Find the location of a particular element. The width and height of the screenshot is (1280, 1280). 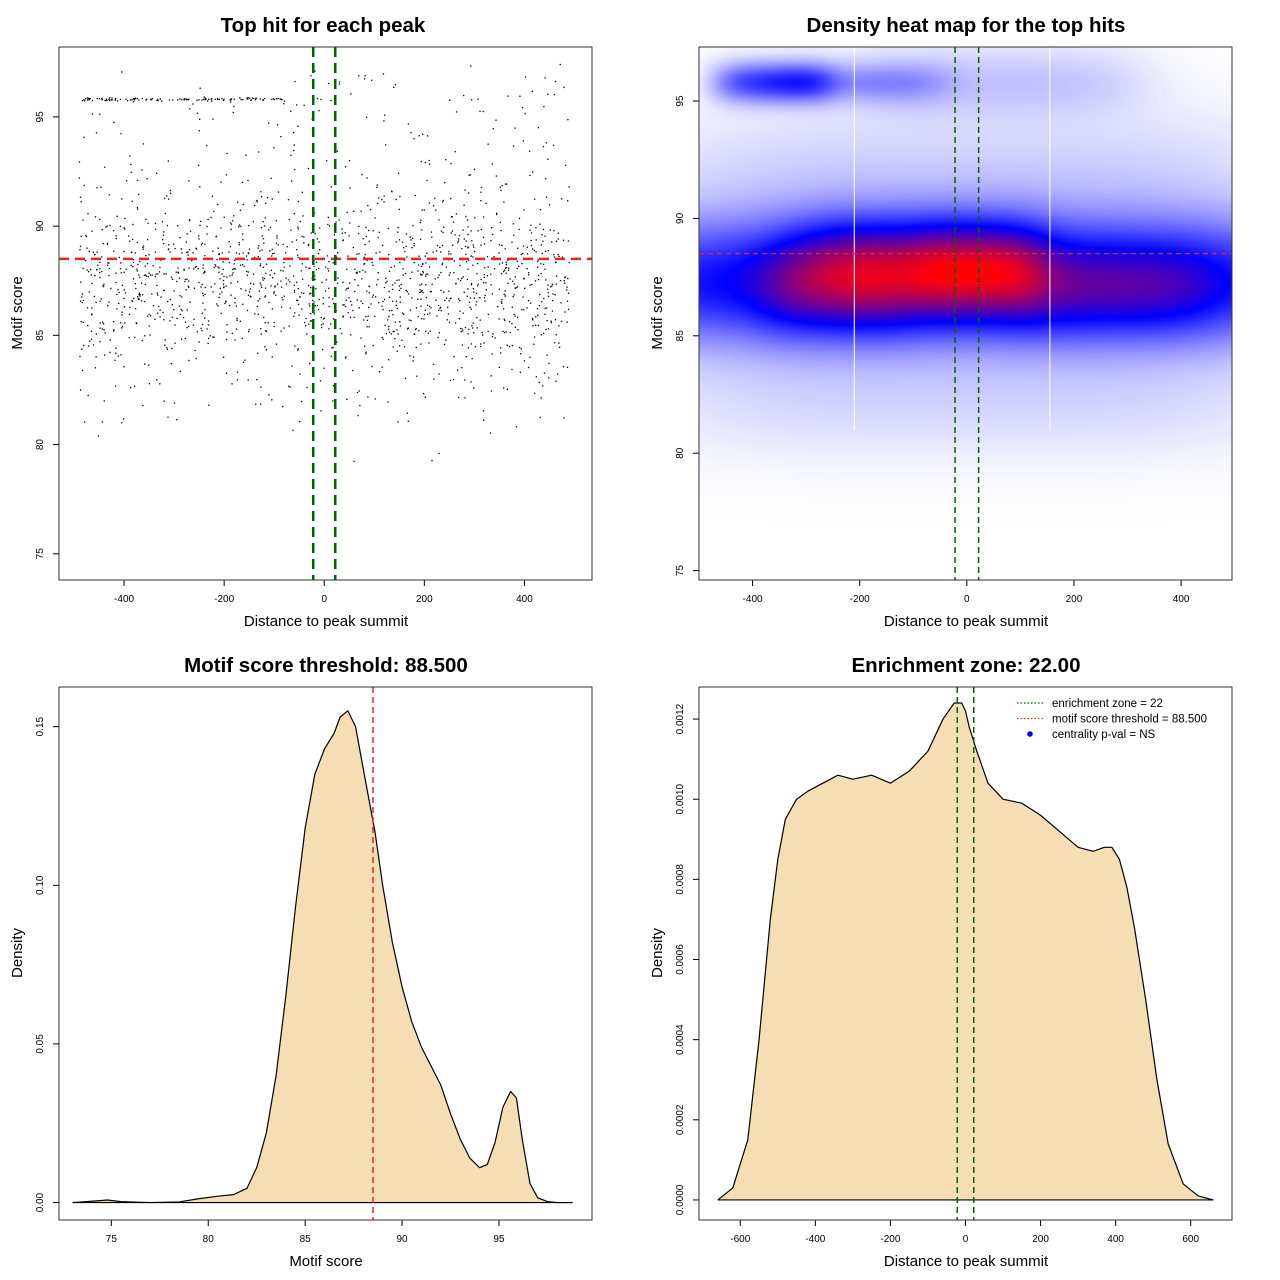

heatmap-title: Density heat map for the top hits is located at coordinates (966, 25).